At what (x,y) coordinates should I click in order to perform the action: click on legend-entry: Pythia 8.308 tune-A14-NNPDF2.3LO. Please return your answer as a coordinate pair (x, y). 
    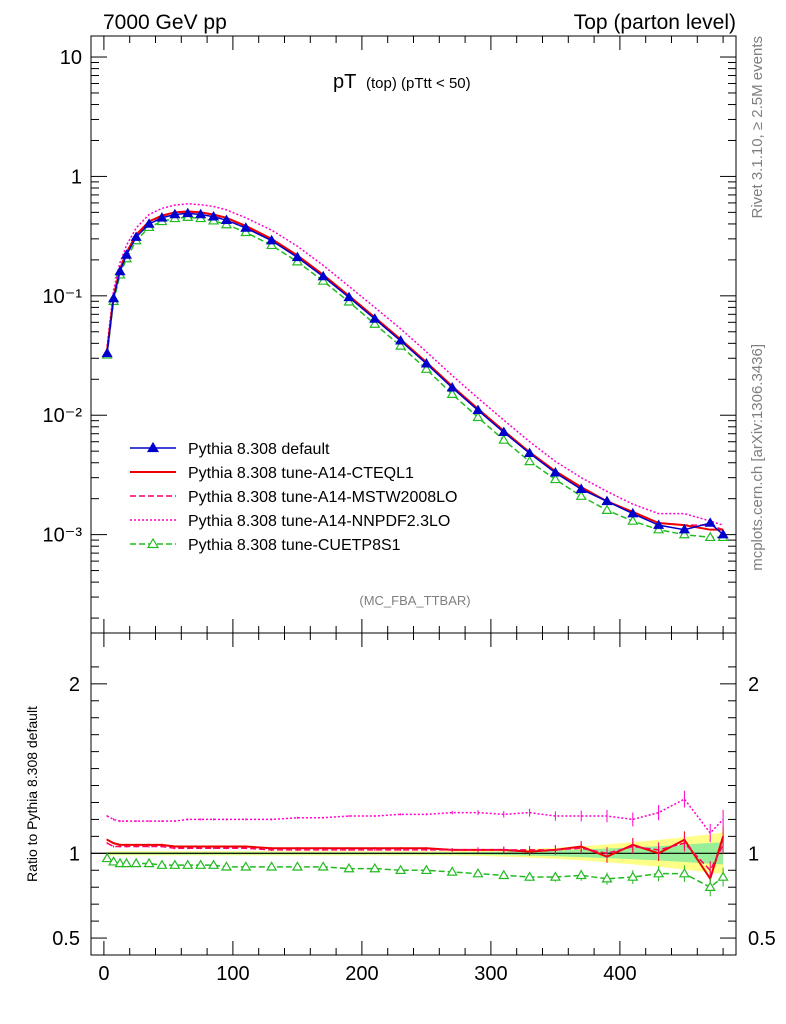
    Looking at the image, I should click on (290, 521).